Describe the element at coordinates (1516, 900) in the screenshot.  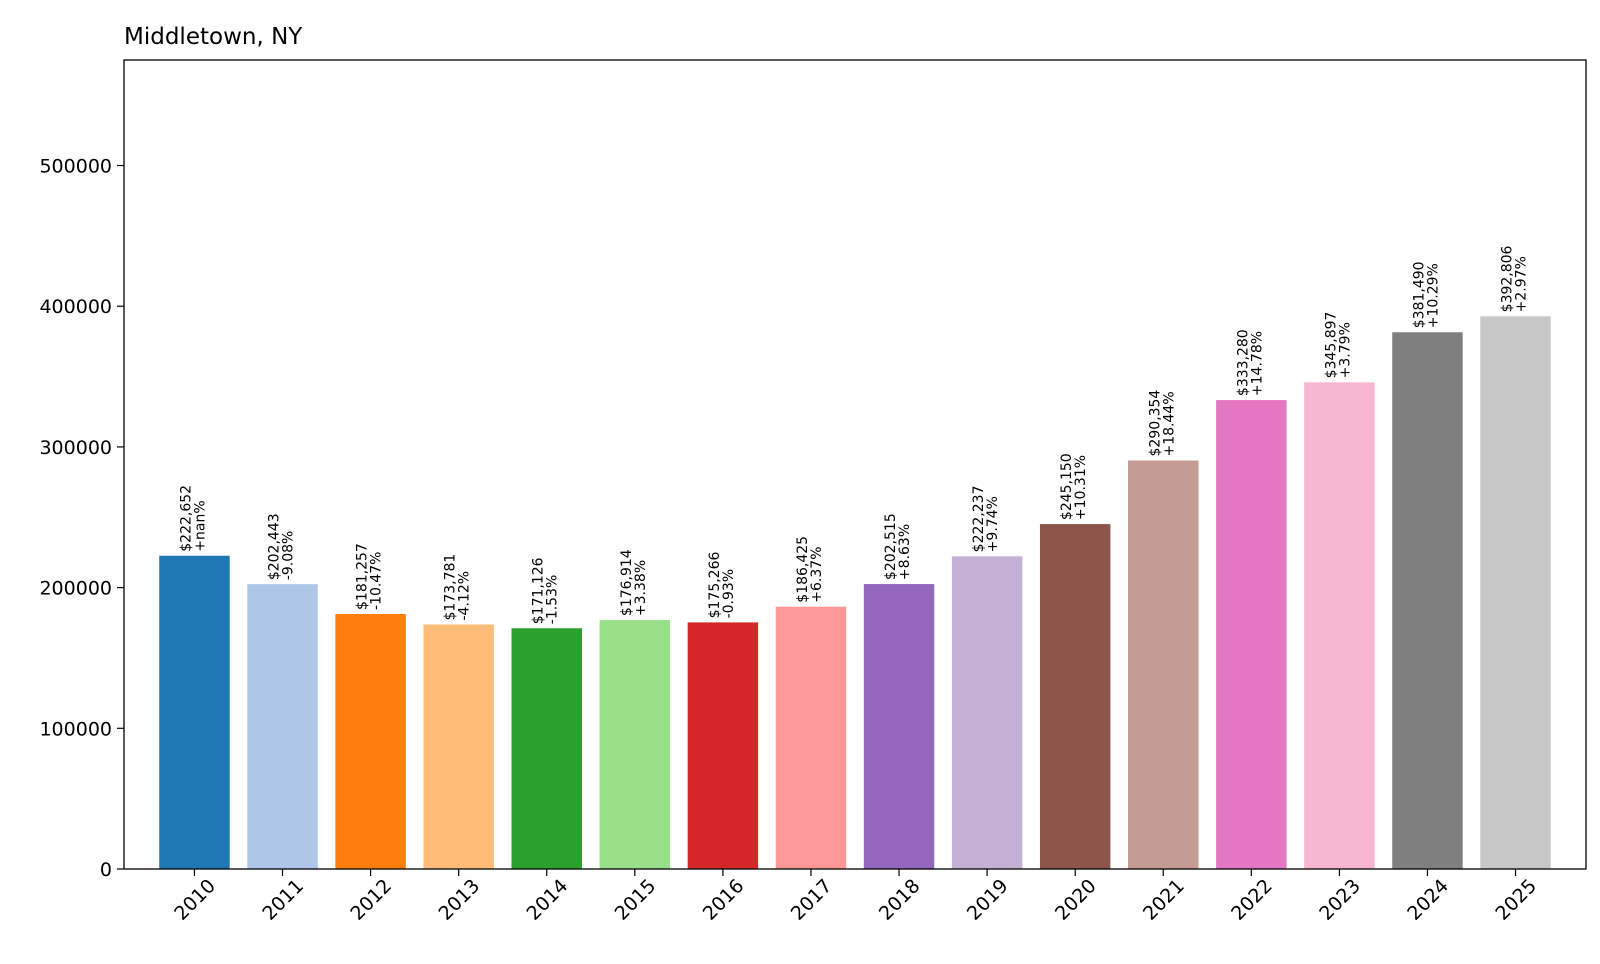
I see `x-tick-label-2025: 2025` at that location.